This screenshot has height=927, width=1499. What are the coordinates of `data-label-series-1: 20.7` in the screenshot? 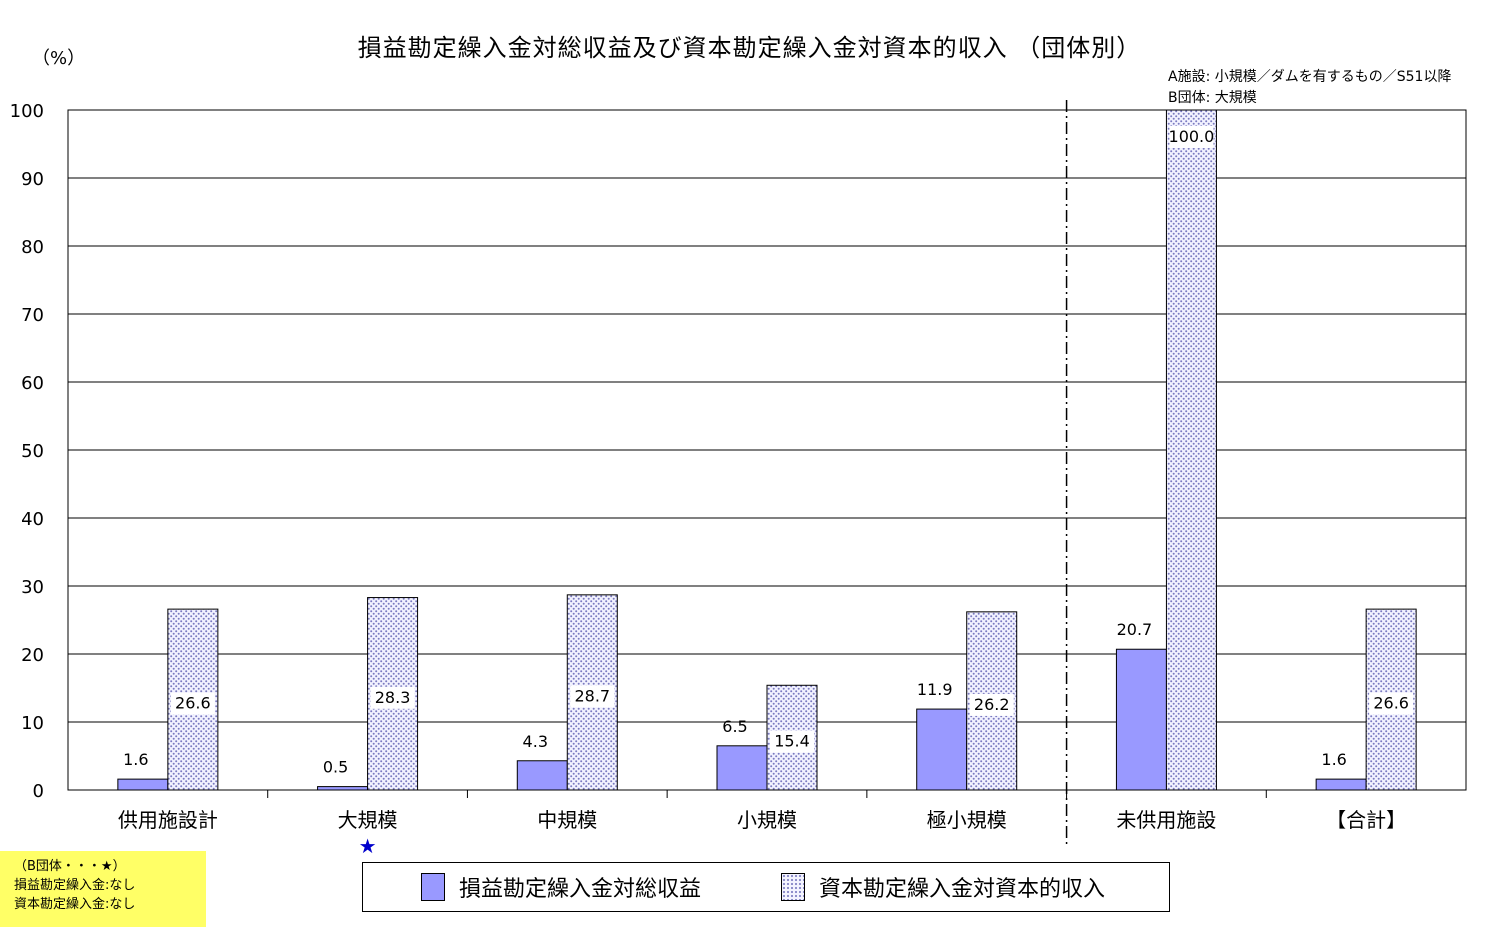 It's located at (1135, 629).